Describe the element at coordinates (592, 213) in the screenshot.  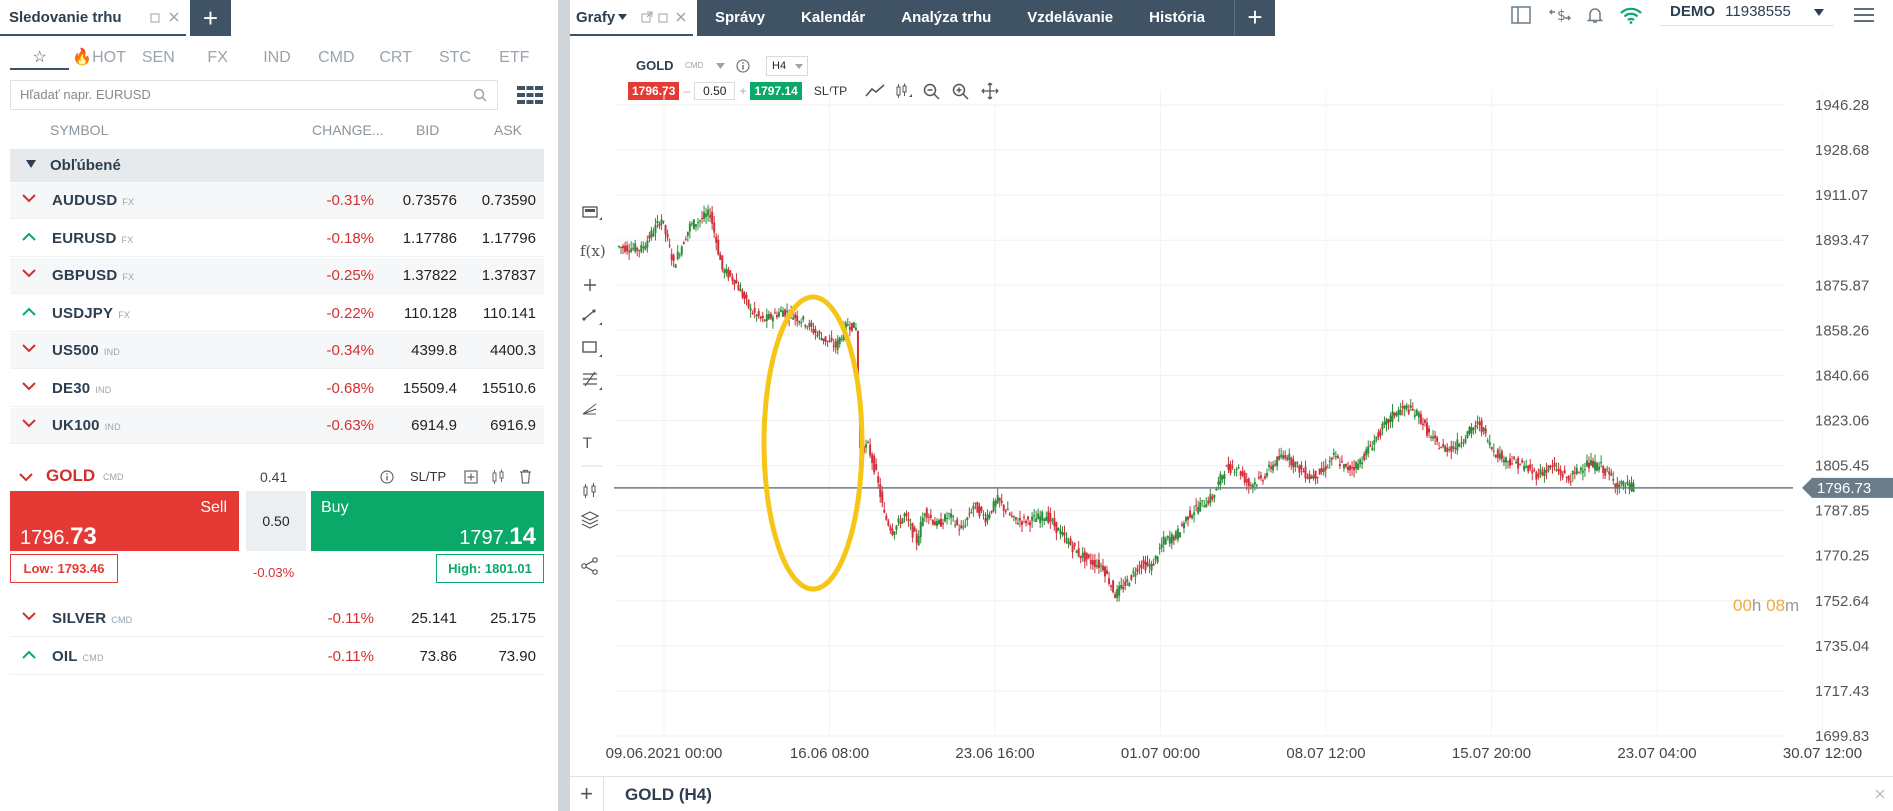
I see `chart-type-tool-icon` at that location.